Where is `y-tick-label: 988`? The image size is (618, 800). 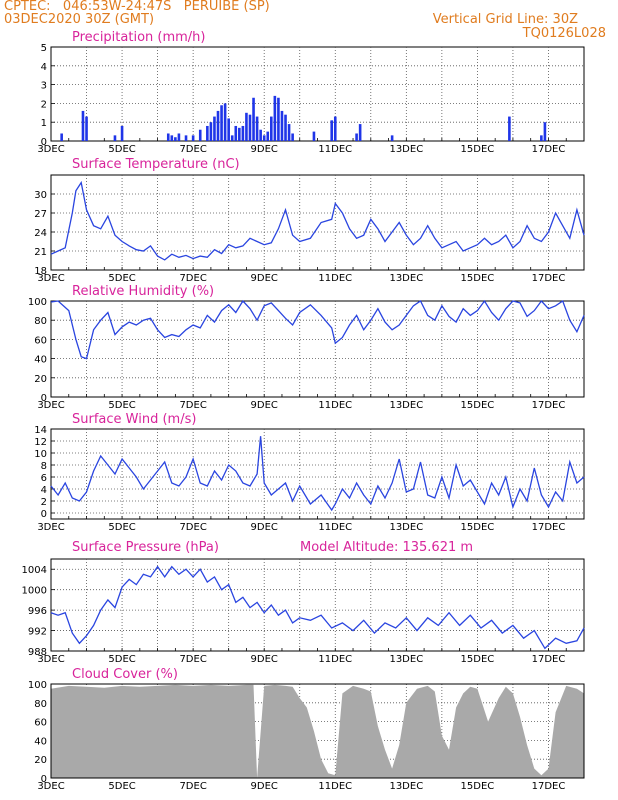
y-tick-label: 988 is located at coordinates (37, 652).